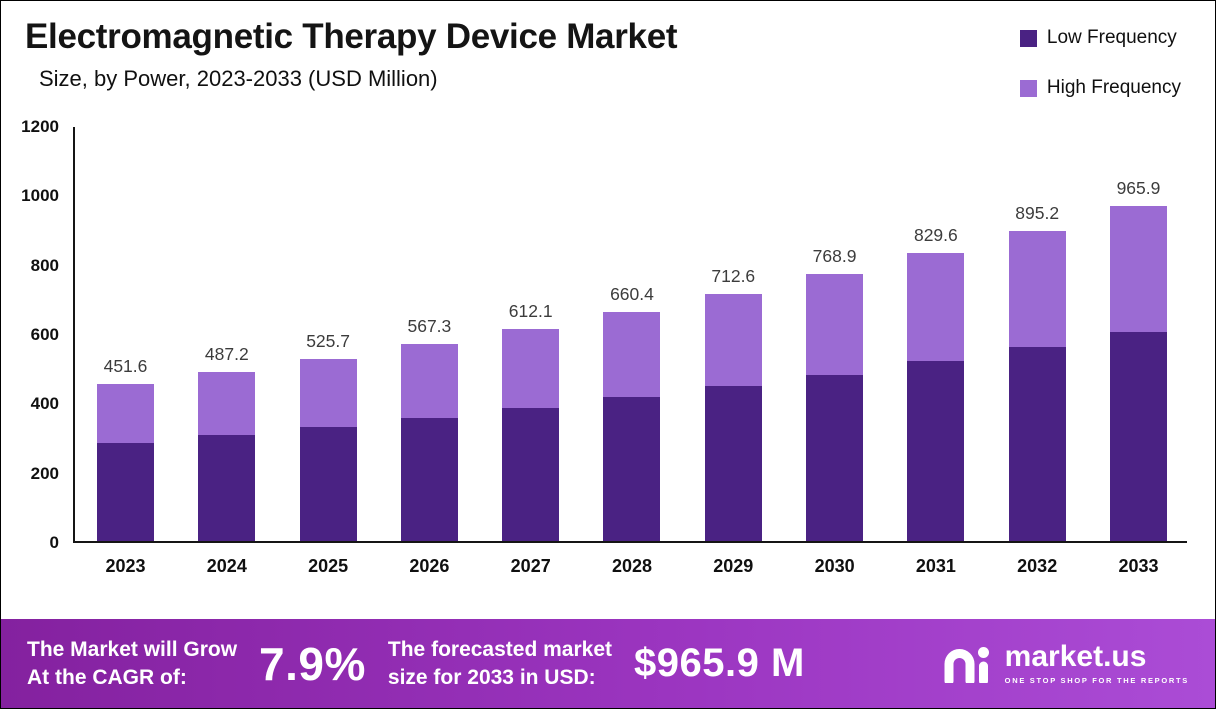 This screenshot has width=1216, height=709. What do you see at coordinates (40, 196) in the screenshot?
I see `y-axis-tick: 1000` at bounding box center [40, 196].